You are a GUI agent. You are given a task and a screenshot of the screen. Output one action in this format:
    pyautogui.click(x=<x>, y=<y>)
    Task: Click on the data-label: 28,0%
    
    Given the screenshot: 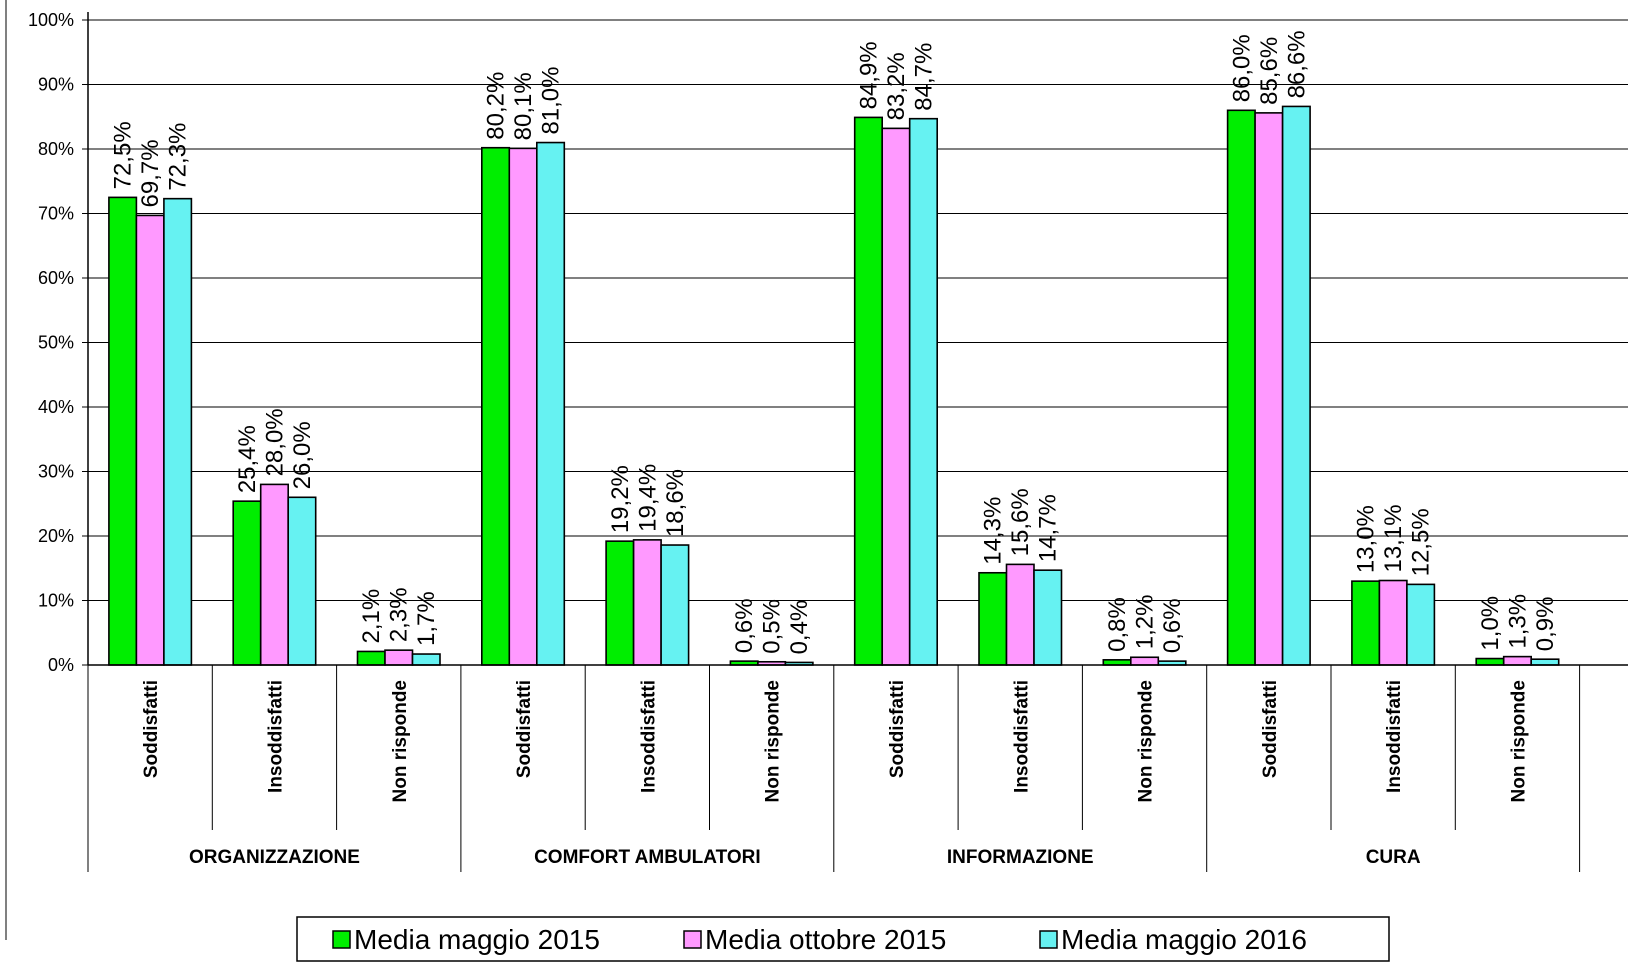 What is the action you would take?
    pyautogui.click(x=274, y=442)
    